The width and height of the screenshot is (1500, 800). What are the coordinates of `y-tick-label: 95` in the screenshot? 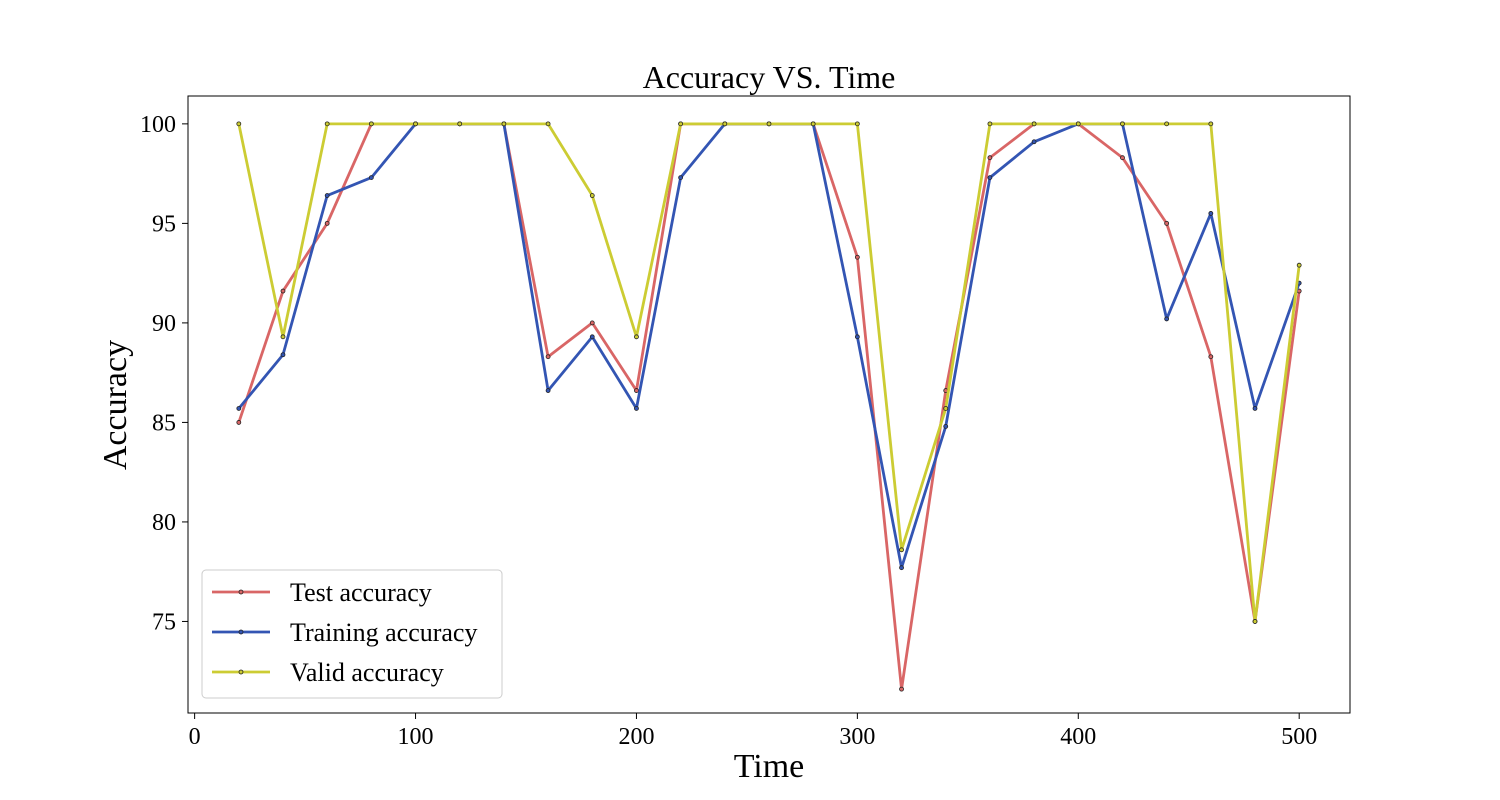 It's located at (164, 224).